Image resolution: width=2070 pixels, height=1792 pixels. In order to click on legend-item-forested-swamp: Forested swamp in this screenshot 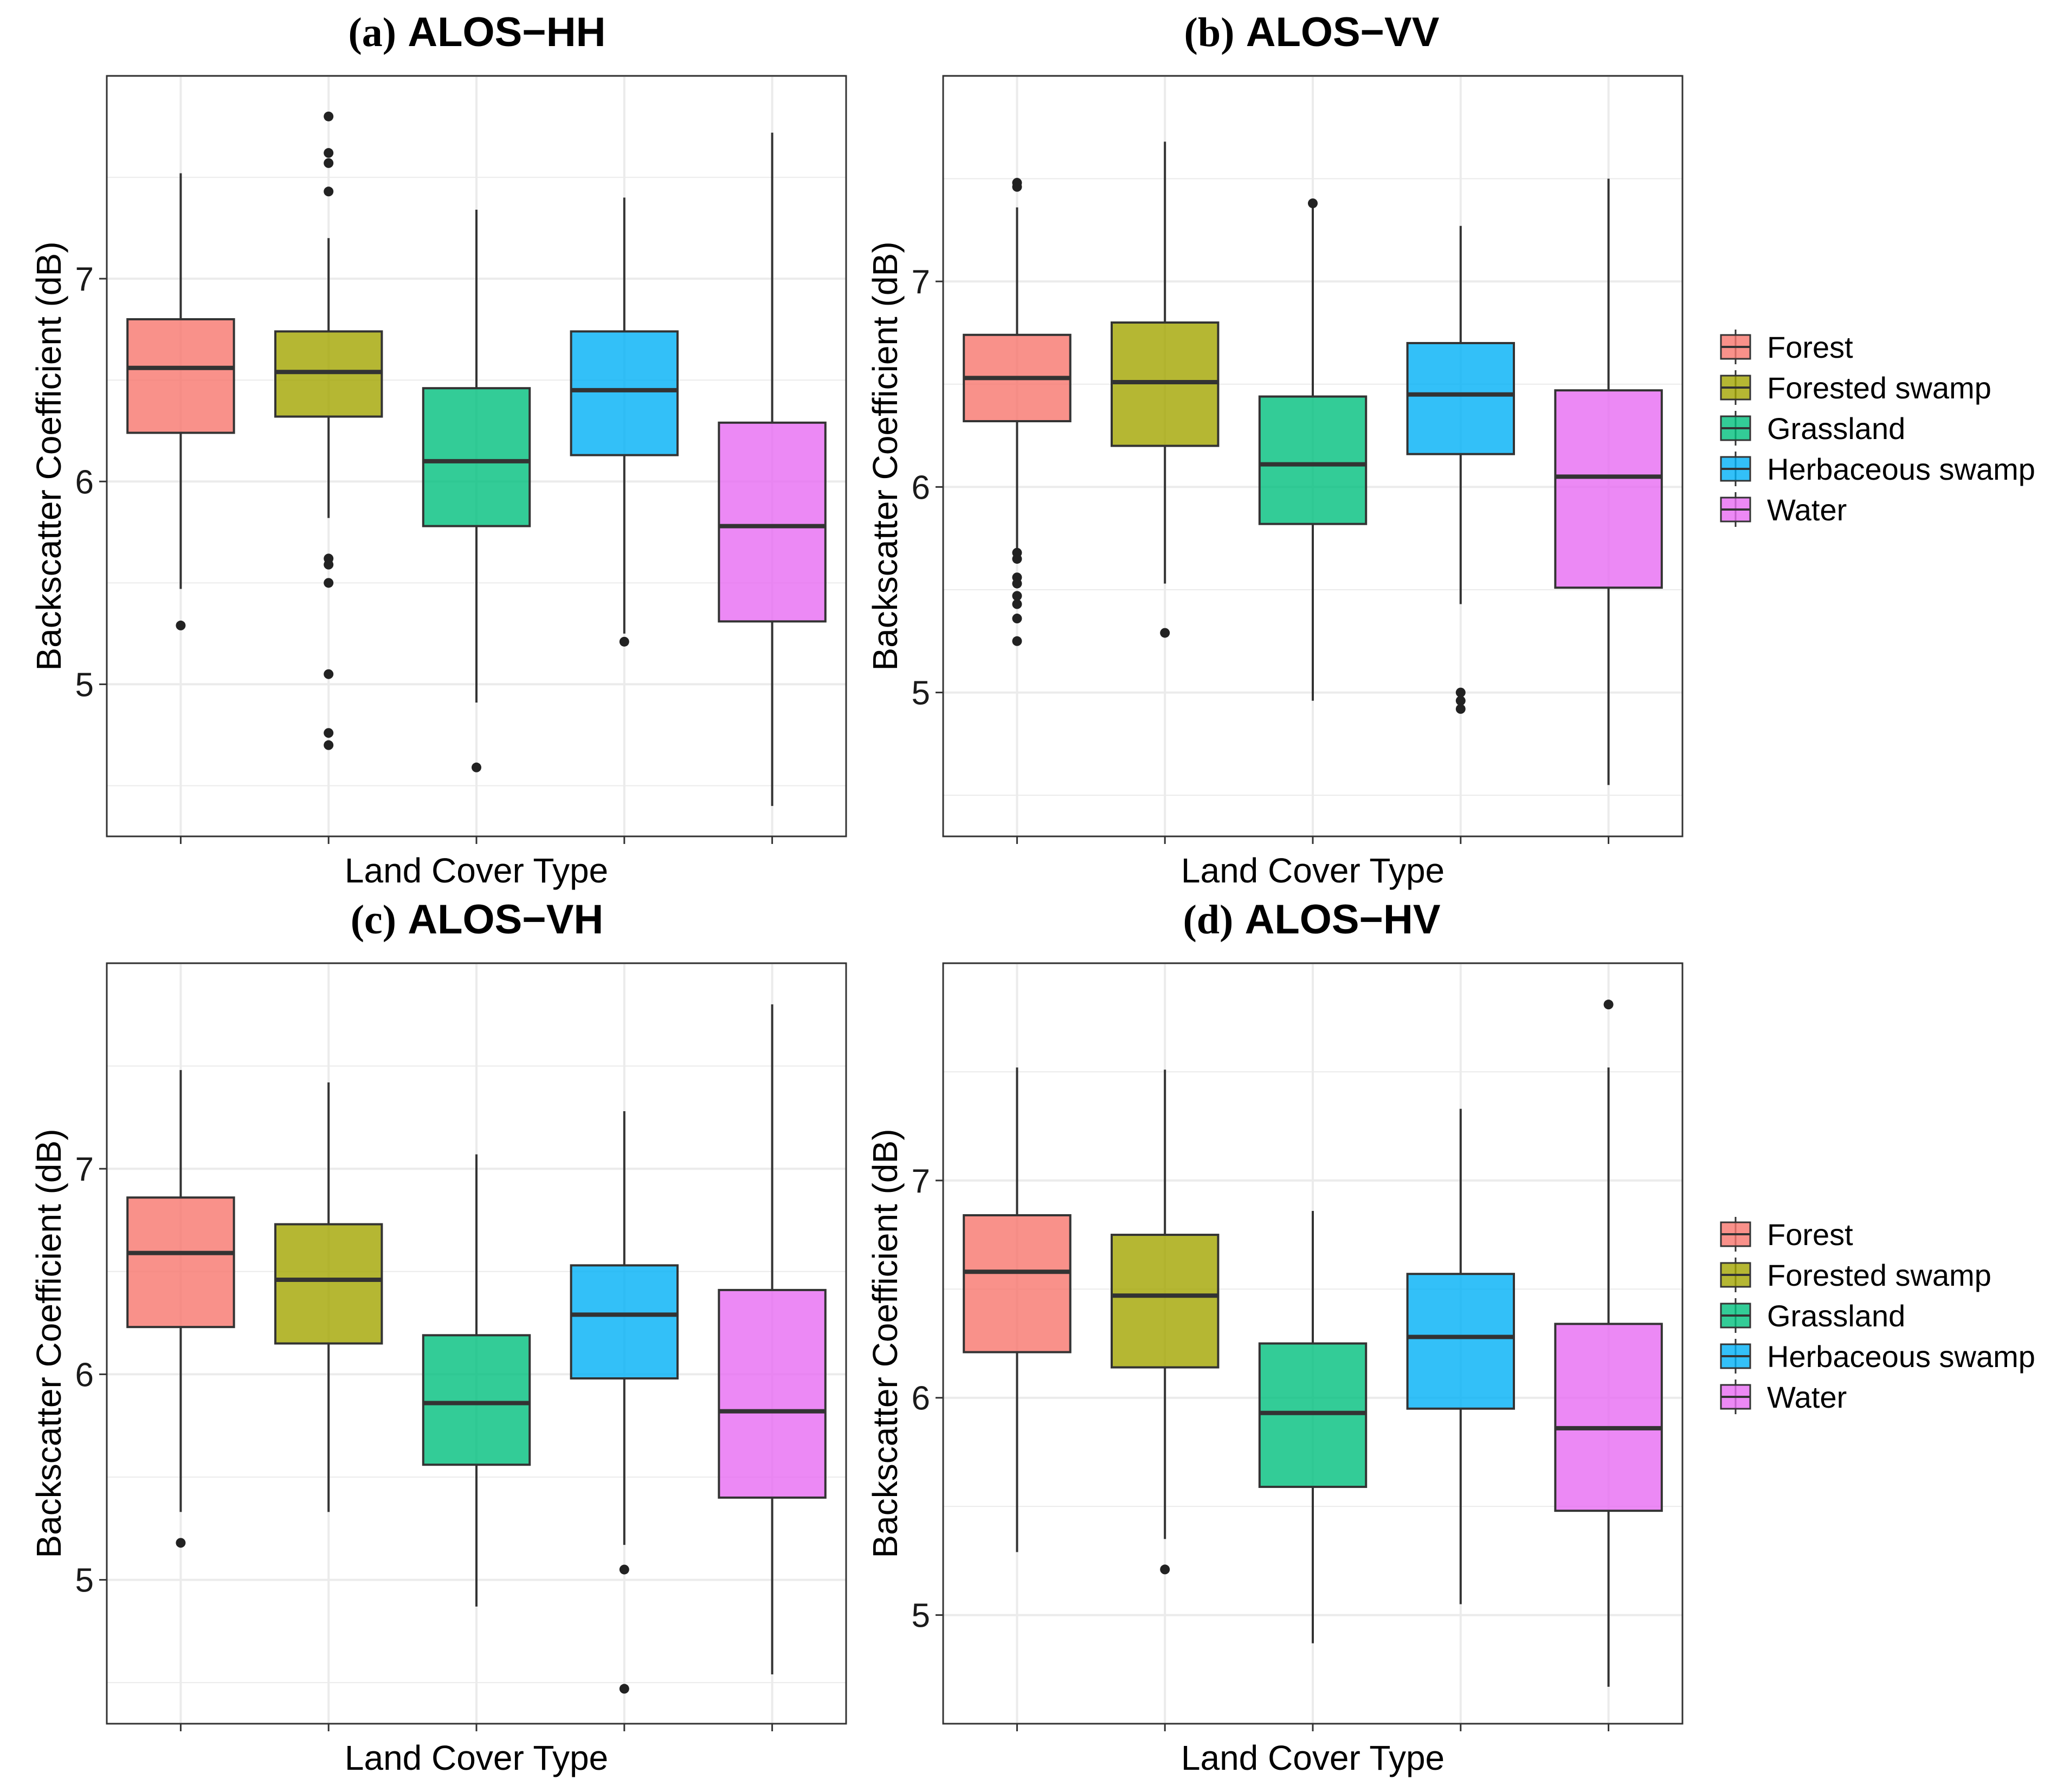, I will do `click(1856, 387)`.